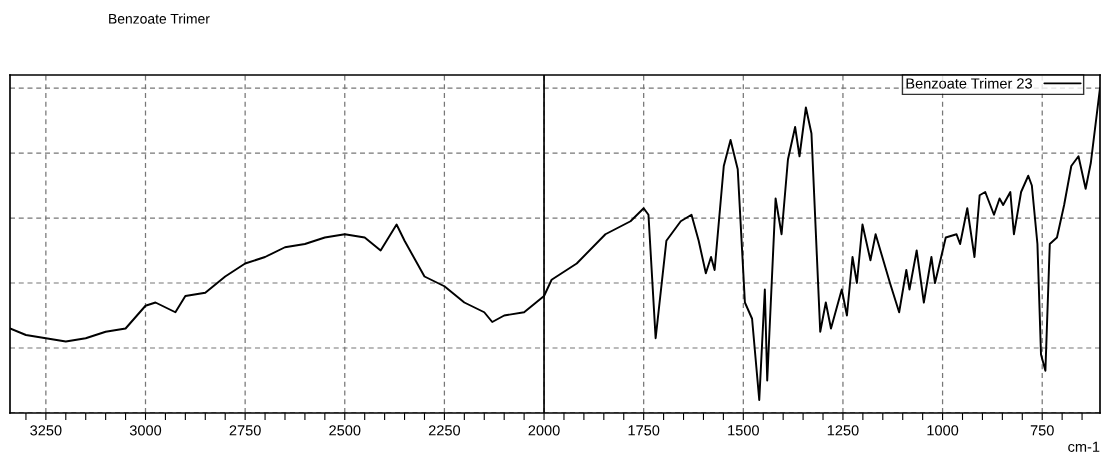 Image resolution: width=1101 pixels, height=456 pixels. I want to click on legend-label: Benzoate Trimer 23, so click(969, 83).